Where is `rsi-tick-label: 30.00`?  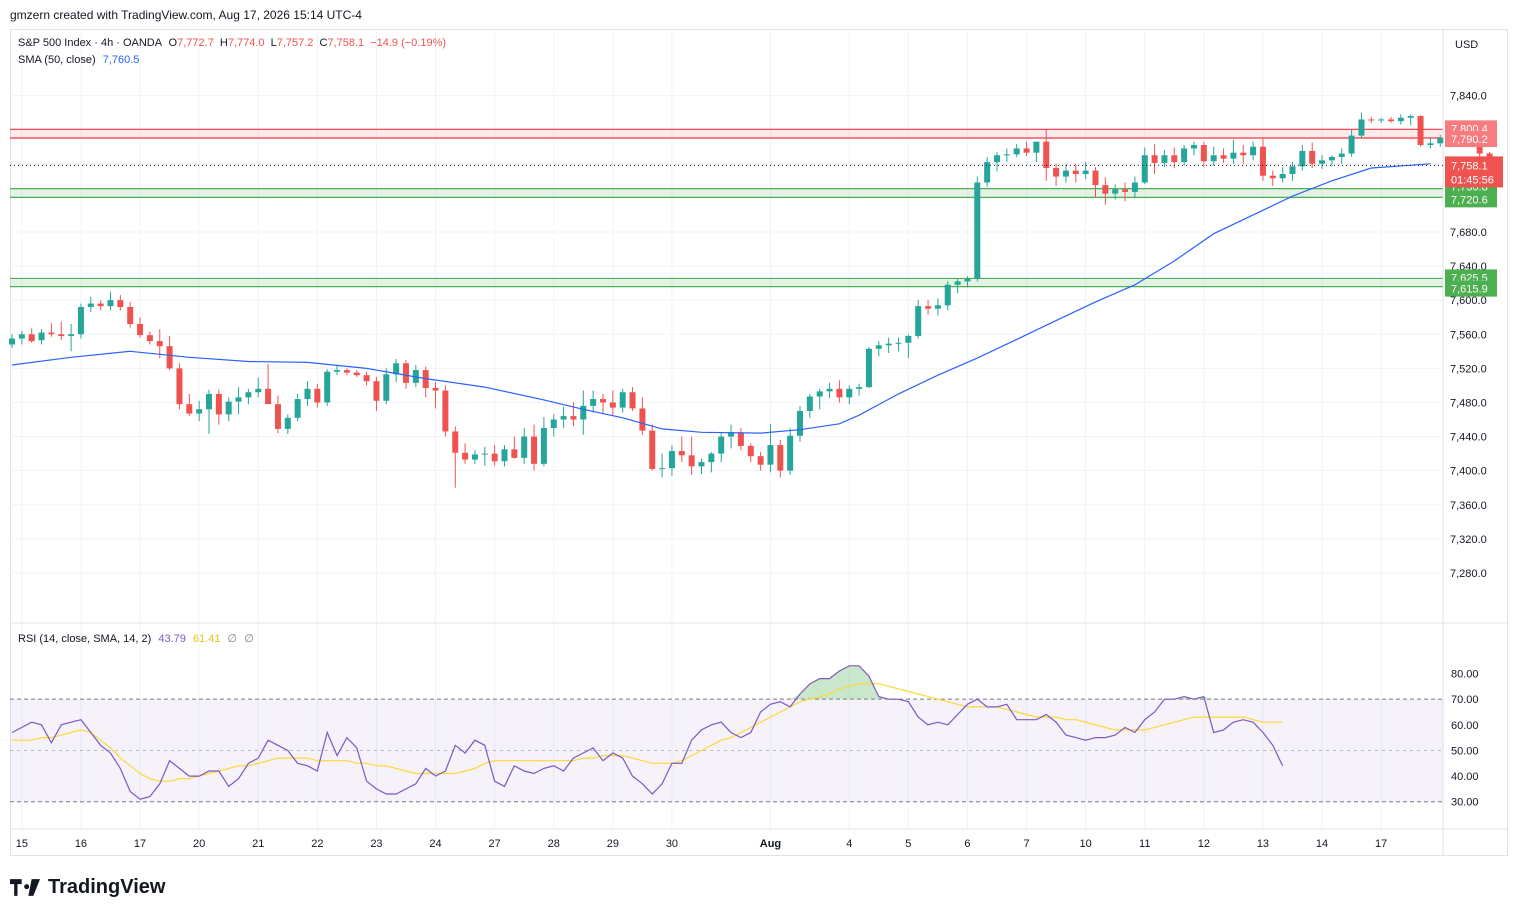
rsi-tick-label: 30.00 is located at coordinates (1465, 803).